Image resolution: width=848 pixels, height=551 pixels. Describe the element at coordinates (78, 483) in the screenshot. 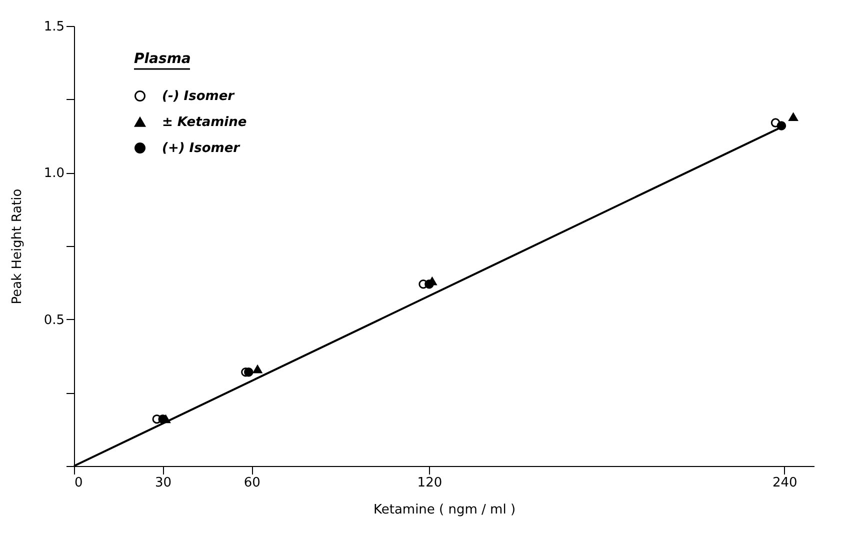

I see `x-tick-label: 0` at that location.